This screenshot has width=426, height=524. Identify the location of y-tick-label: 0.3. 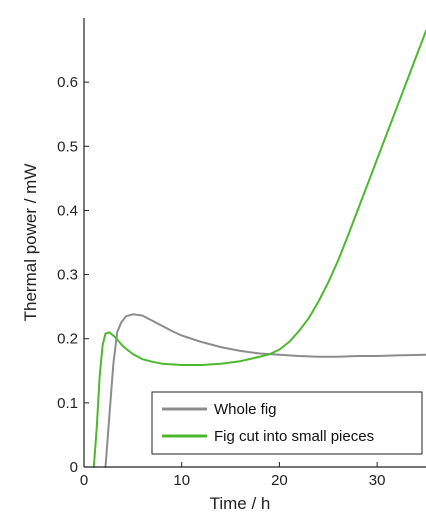
(67, 275).